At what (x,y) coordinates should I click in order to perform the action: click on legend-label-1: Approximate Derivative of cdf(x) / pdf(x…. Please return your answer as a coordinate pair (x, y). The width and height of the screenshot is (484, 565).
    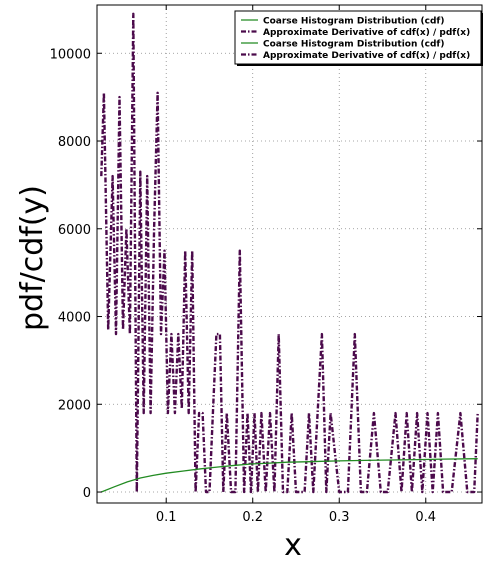
    Looking at the image, I should click on (366, 33).